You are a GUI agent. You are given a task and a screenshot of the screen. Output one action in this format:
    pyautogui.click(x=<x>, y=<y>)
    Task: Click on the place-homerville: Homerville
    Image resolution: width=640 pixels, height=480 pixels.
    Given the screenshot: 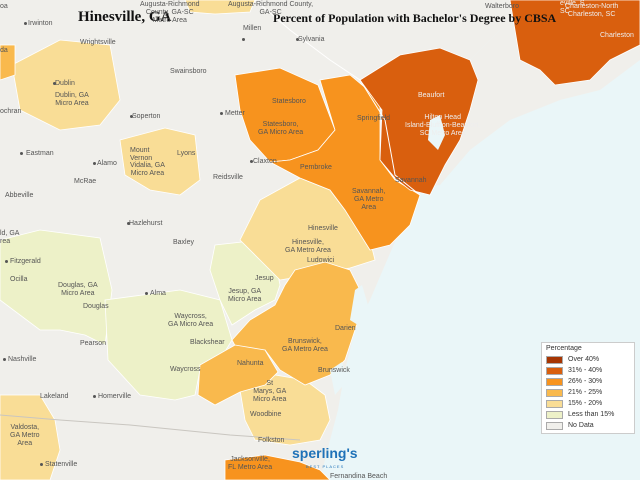 What is the action you would take?
    pyautogui.click(x=115, y=396)
    